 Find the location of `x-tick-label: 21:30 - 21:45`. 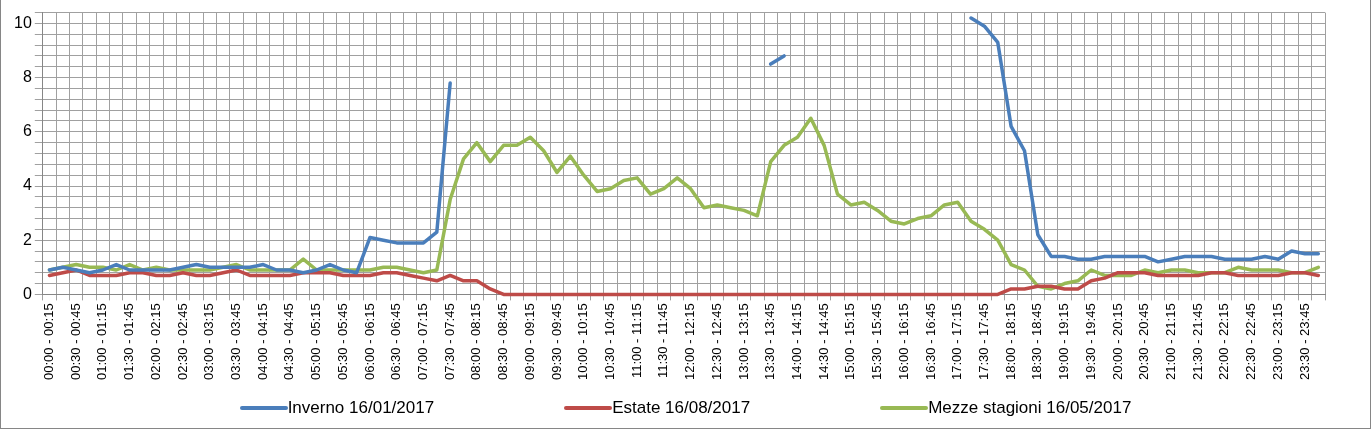

x-tick-label: 21:30 - 21:45 is located at coordinates (1197, 342).